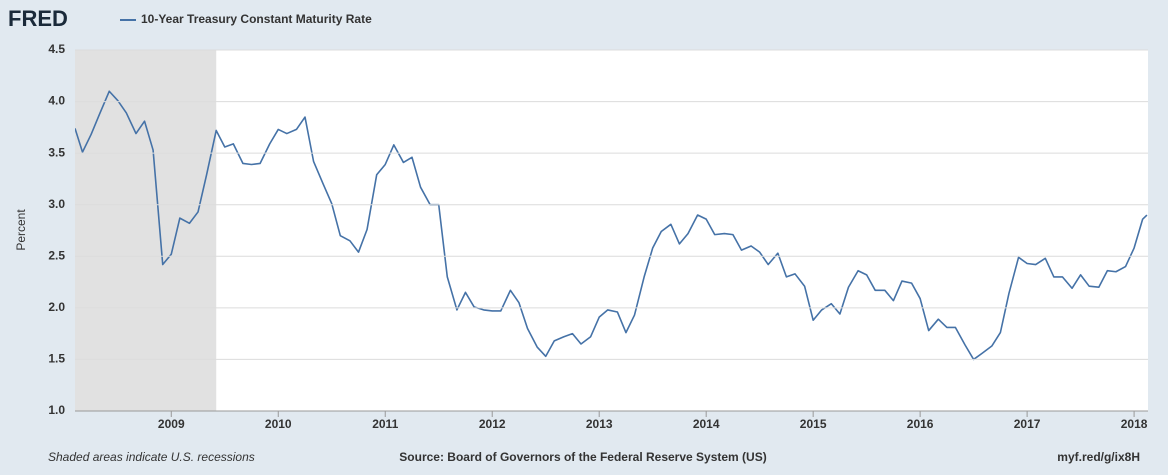 The width and height of the screenshot is (1168, 475). What do you see at coordinates (38, 18) in the screenshot?
I see `logo: FRED` at bounding box center [38, 18].